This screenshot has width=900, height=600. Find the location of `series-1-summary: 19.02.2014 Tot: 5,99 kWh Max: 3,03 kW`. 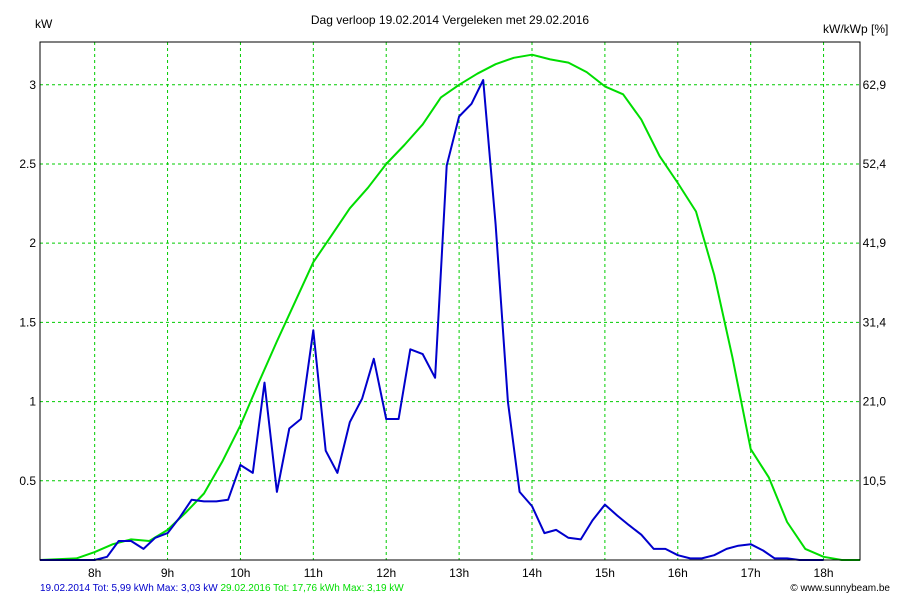

series-1-summary: 19.02.2014 Tot: 5,99 kWh Max: 3,03 kW is located at coordinates (129, 588).